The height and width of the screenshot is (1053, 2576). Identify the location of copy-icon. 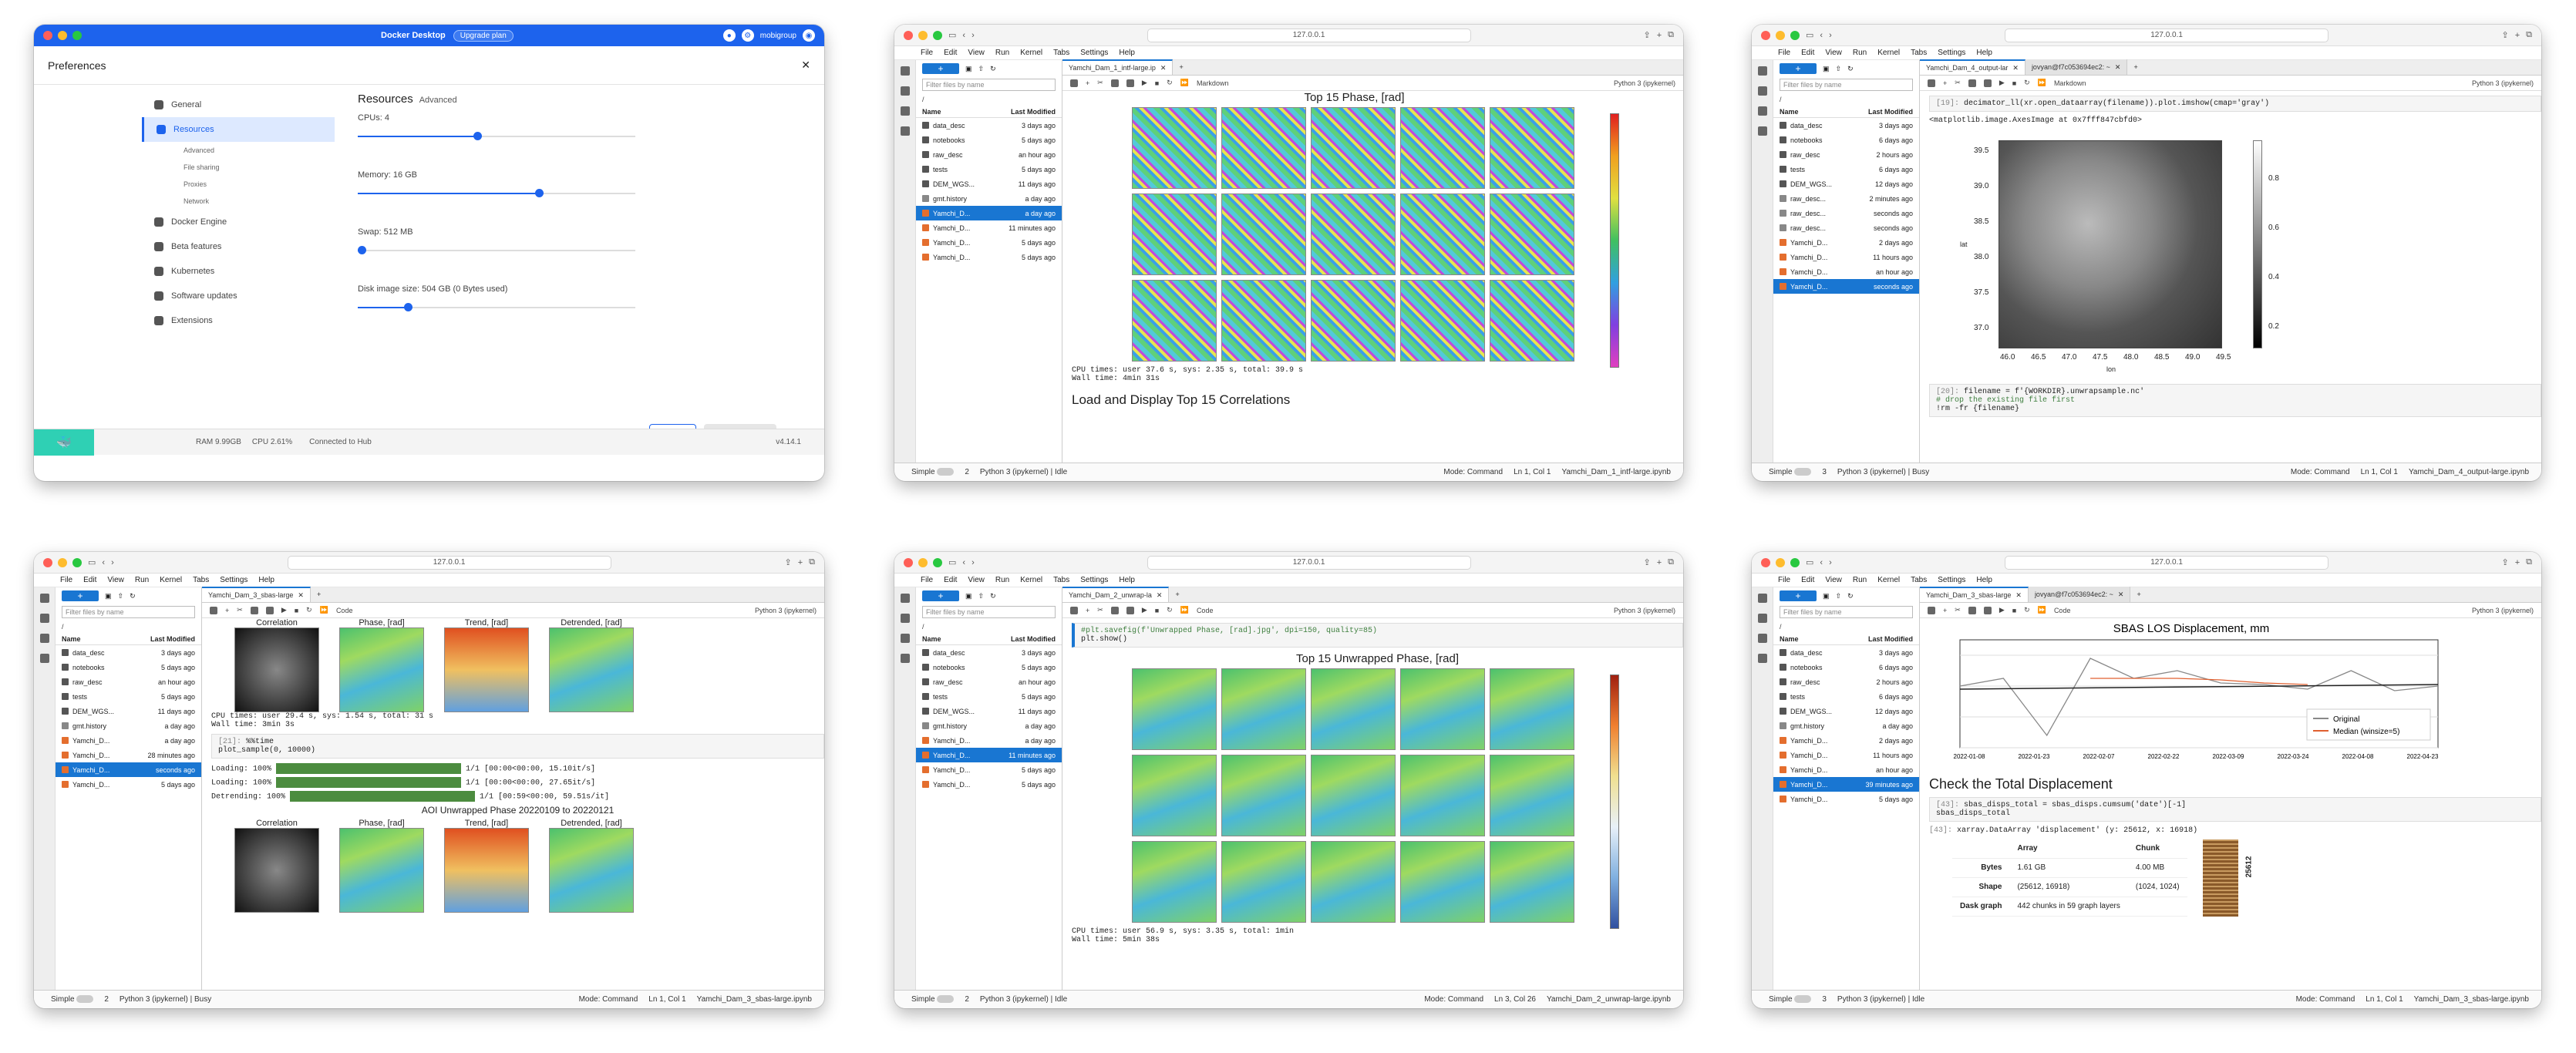
(1115, 610).